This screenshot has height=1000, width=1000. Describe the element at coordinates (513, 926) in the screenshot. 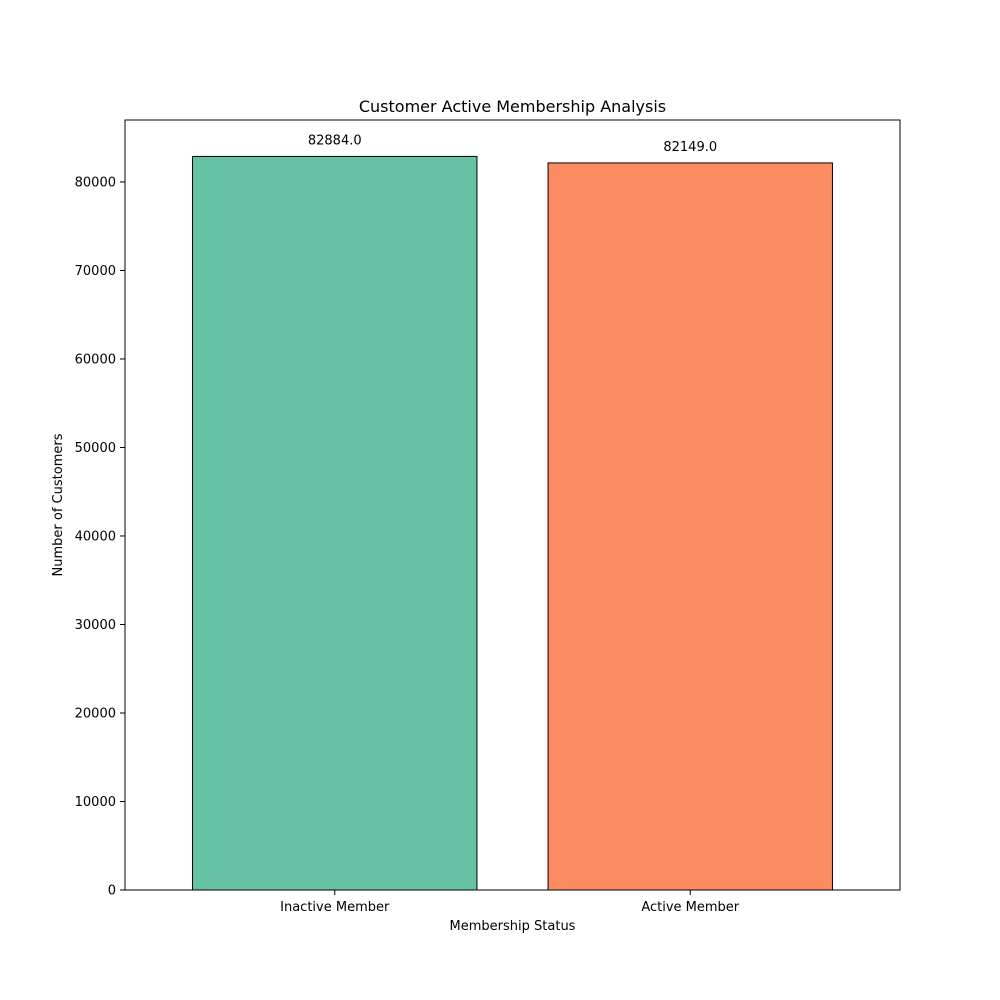

I see `x-axis-title: Membership Status` at that location.